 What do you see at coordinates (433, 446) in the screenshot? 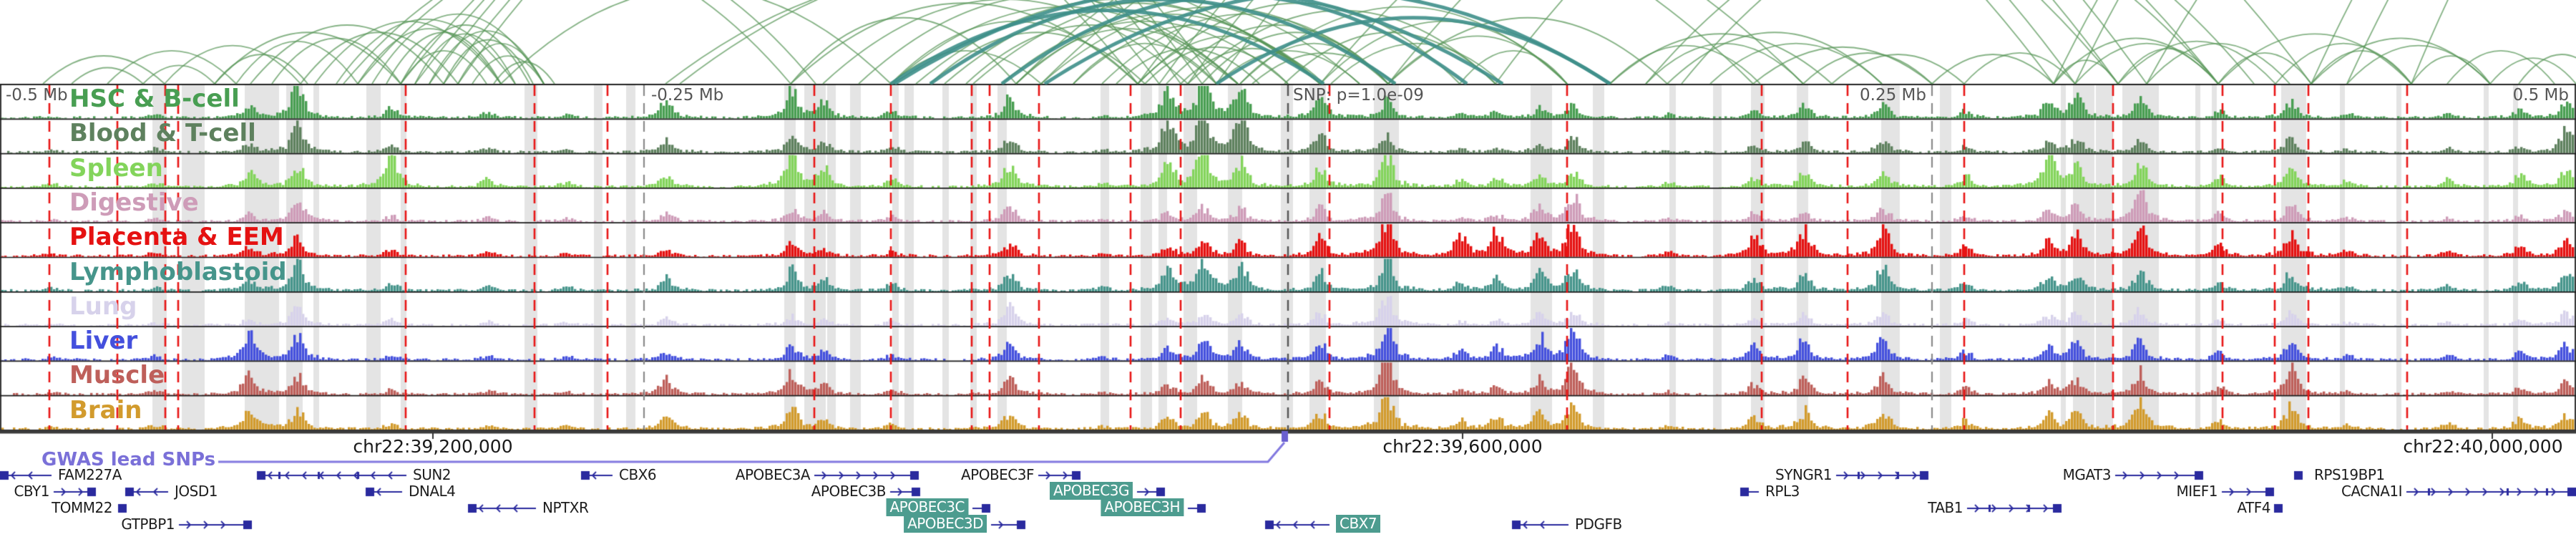
I see `coordinate-label-0: chr22:39,200,000` at bounding box center [433, 446].